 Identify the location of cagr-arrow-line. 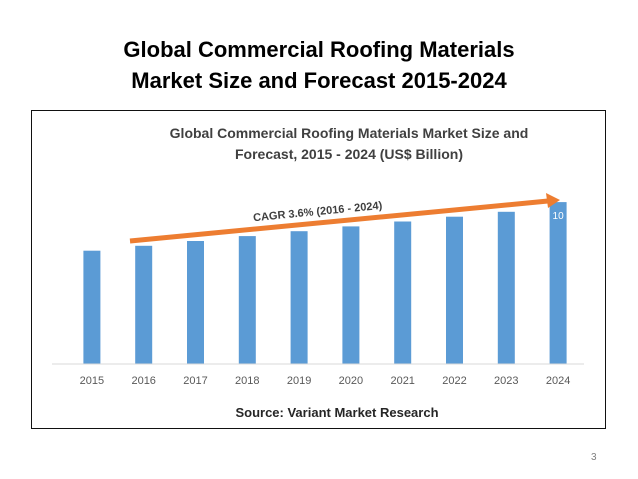
(339, 221).